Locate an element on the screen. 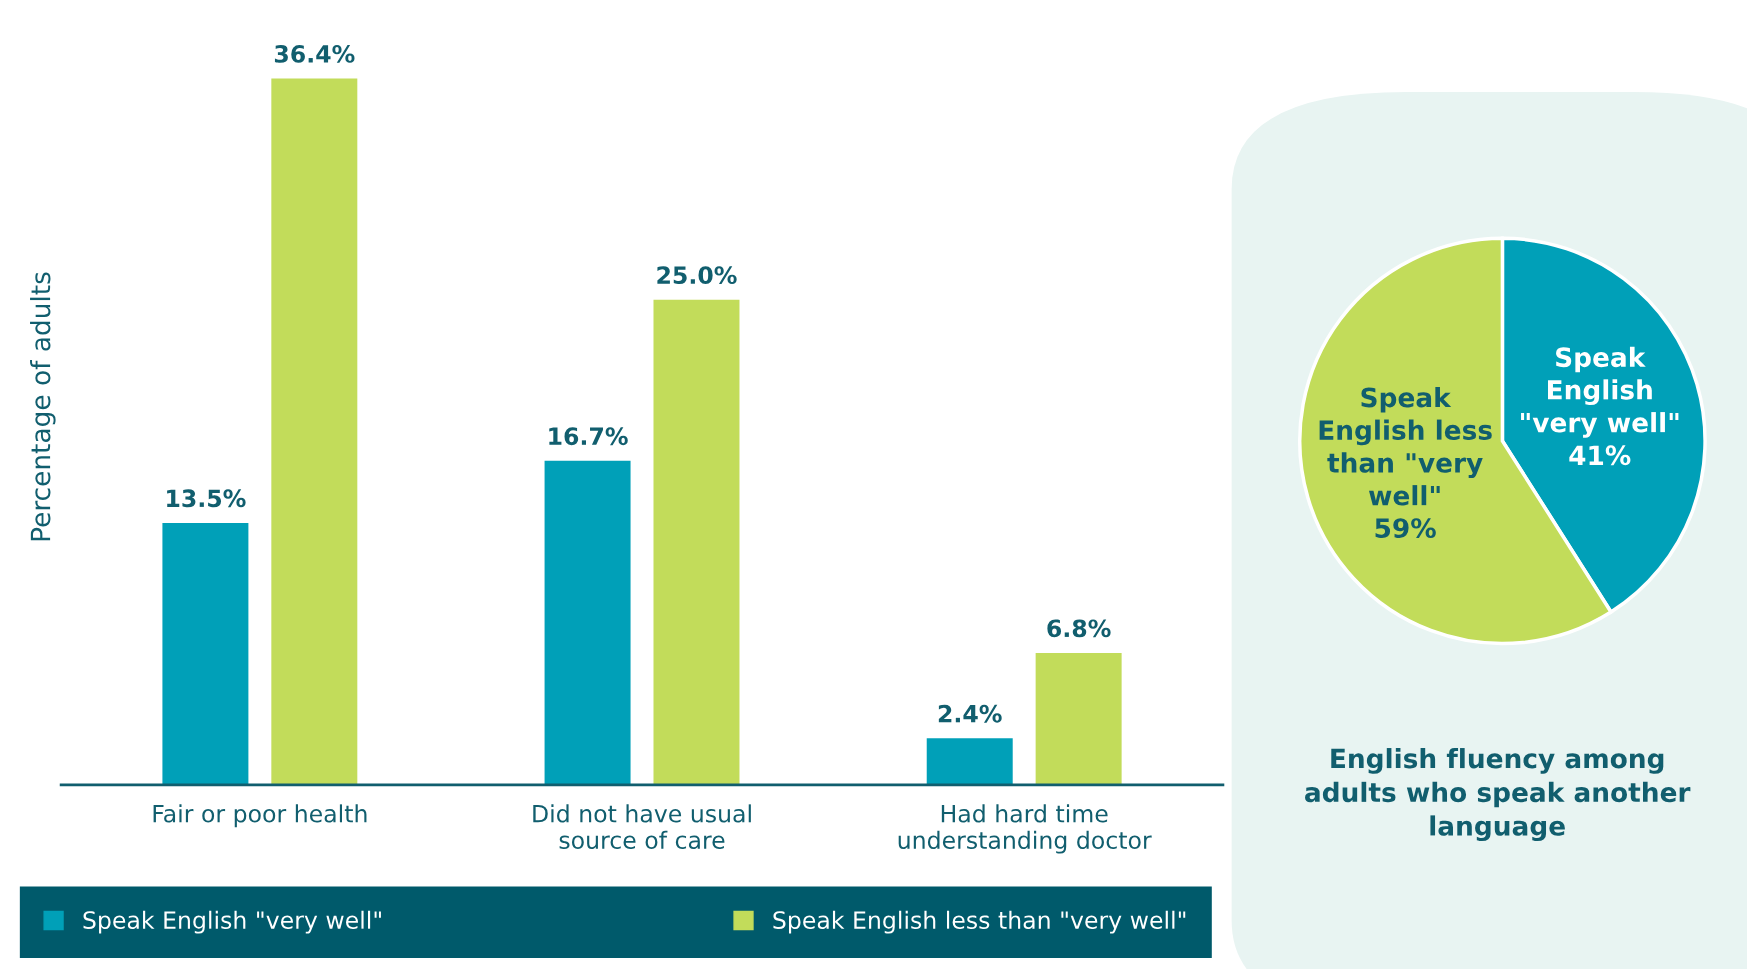 The width and height of the screenshot is (1747, 969). x-tick-label: Fair or poor health is located at coordinates (260, 816).